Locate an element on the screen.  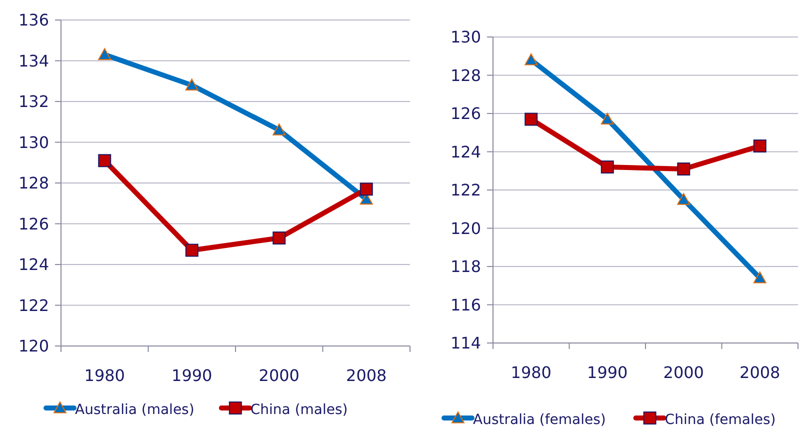
y-tick-label: 136 is located at coordinates (33, 20).